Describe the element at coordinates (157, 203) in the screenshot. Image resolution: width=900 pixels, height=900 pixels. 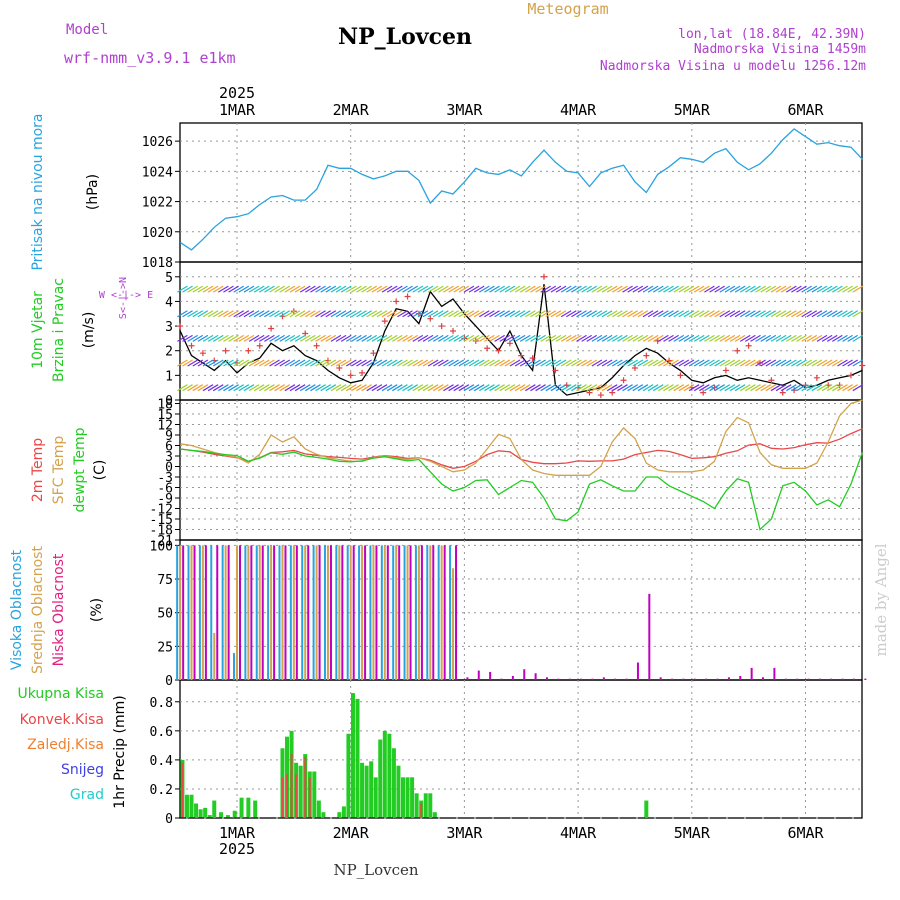
I see `y-tick-label: 1022` at that location.